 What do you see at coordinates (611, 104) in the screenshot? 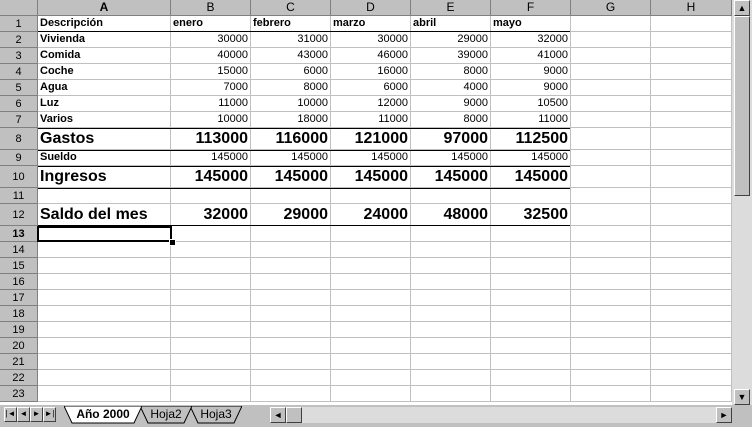
I see `cell-g6` at bounding box center [611, 104].